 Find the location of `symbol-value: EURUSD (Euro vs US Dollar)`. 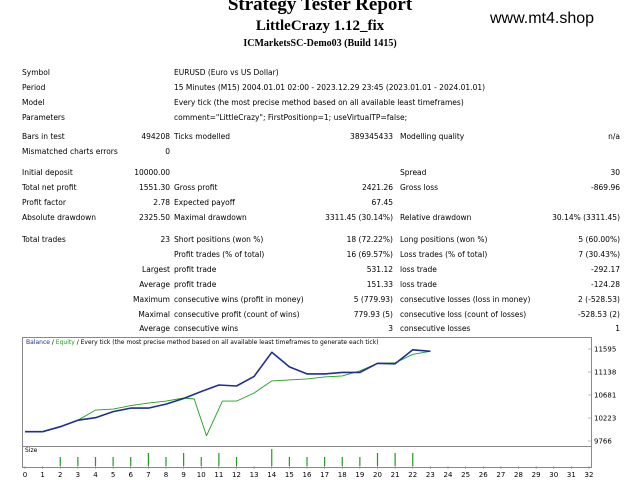

symbol-value: EURUSD (Euro vs US Dollar) is located at coordinates (226, 72).